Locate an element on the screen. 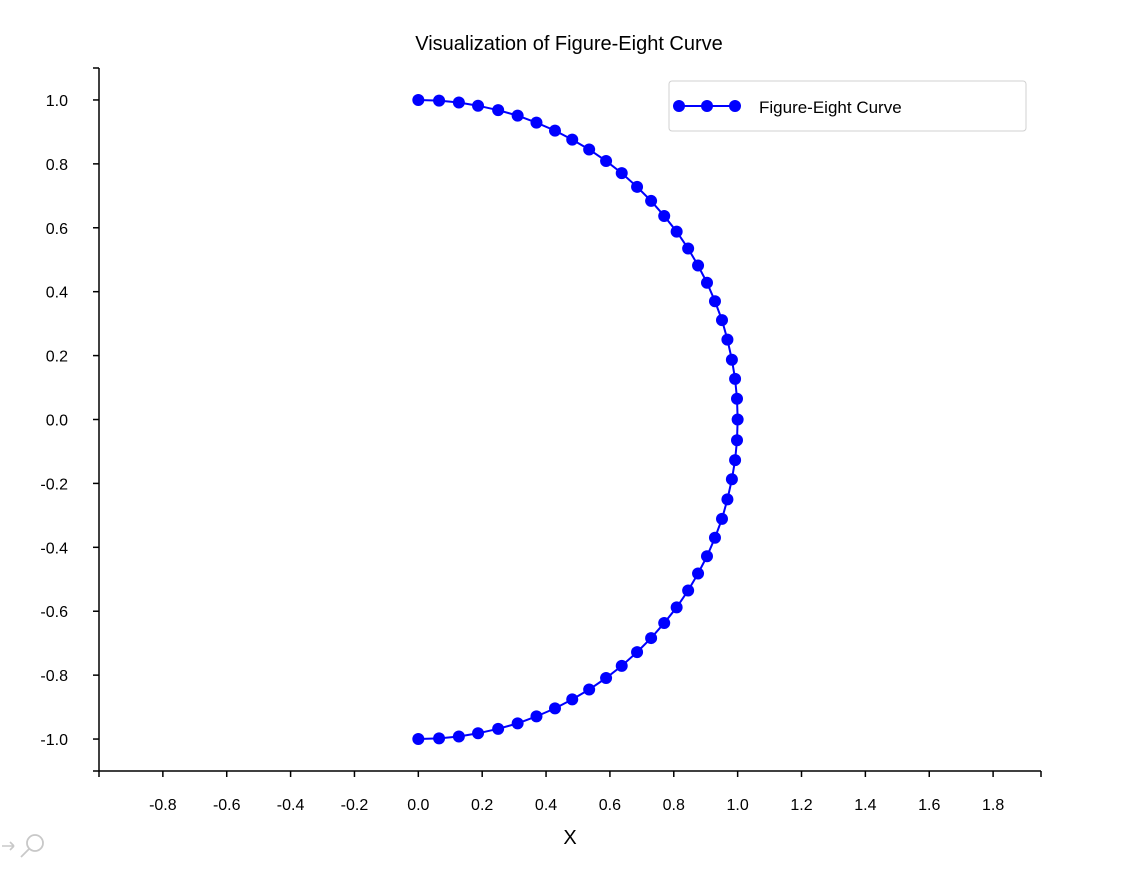 The image size is (1128, 870). y-tick-label: 0.4 is located at coordinates (57, 293).